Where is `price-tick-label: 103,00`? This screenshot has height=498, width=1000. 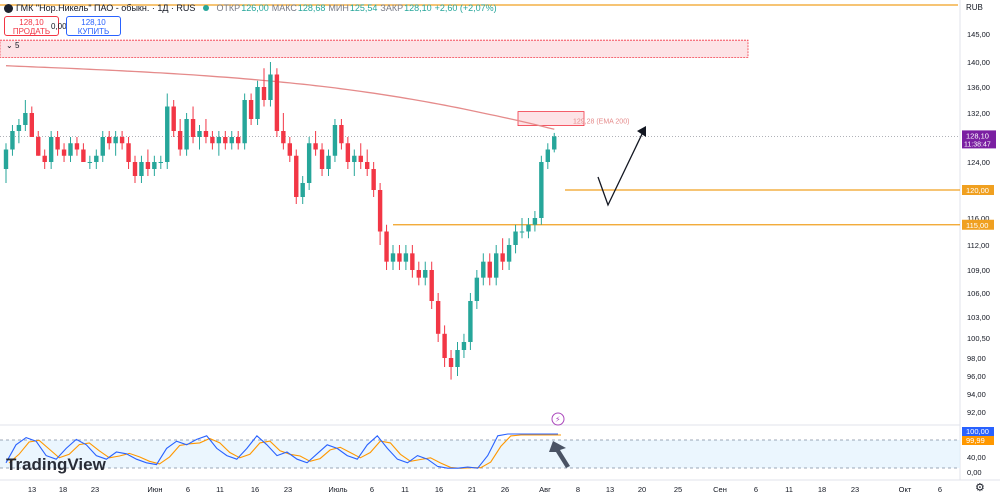 price-tick-label: 103,00 is located at coordinates (978, 317).